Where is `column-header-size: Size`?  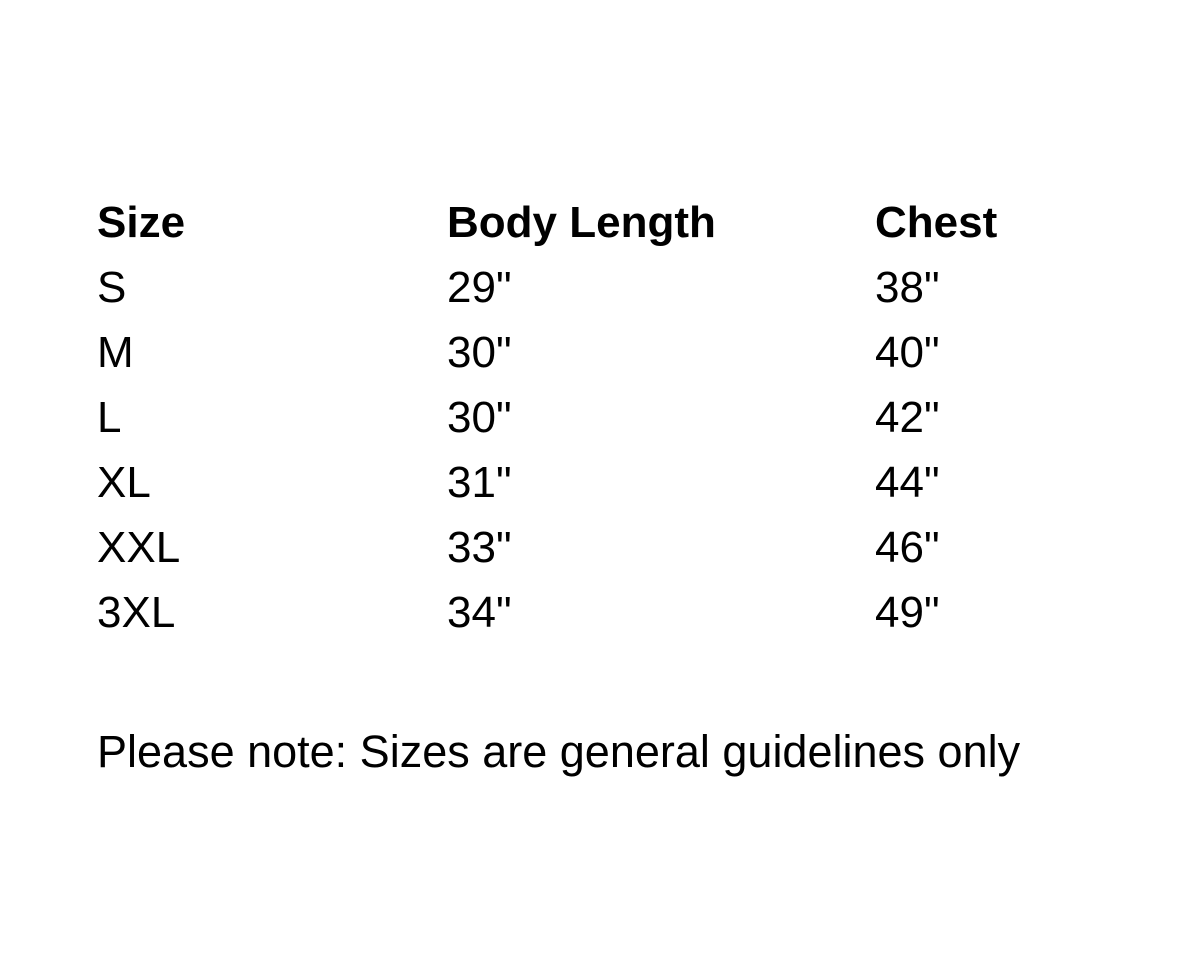 column-header-size: Size is located at coordinates (141, 222).